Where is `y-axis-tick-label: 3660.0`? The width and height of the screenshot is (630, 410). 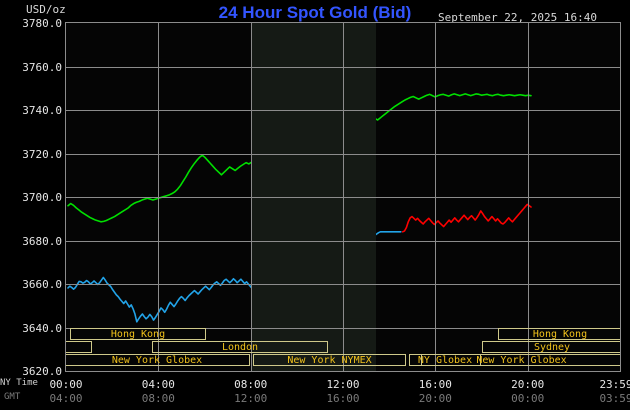 y-axis-tick-label: 3660.0 is located at coordinates (42, 284).